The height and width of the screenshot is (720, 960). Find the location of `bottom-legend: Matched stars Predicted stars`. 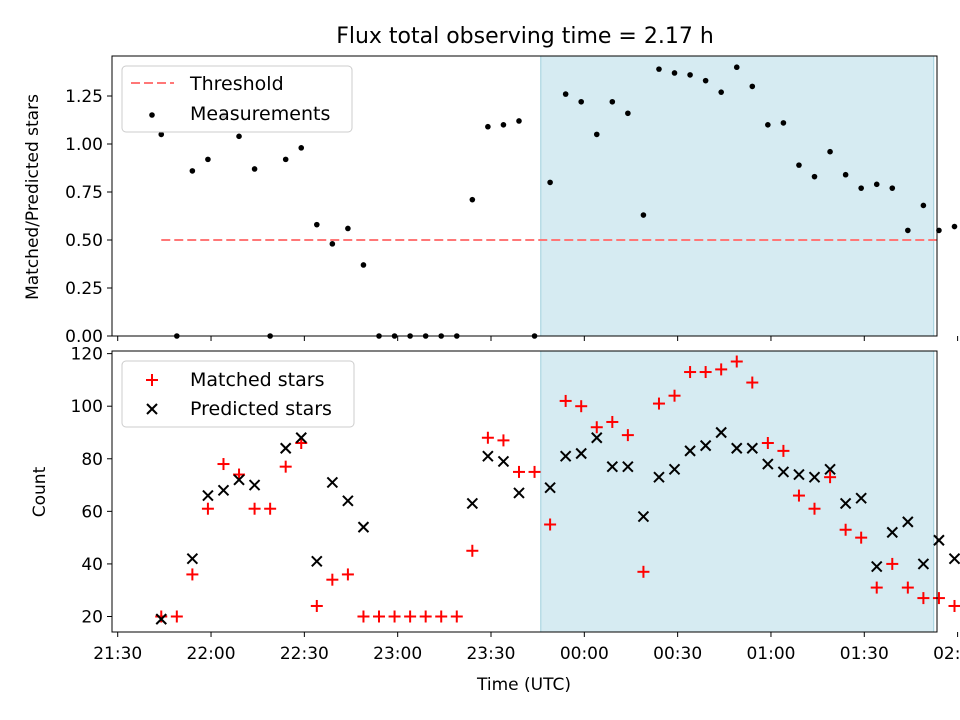

bottom-legend: Matched stars Predicted stars is located at coordinates (238, 394).